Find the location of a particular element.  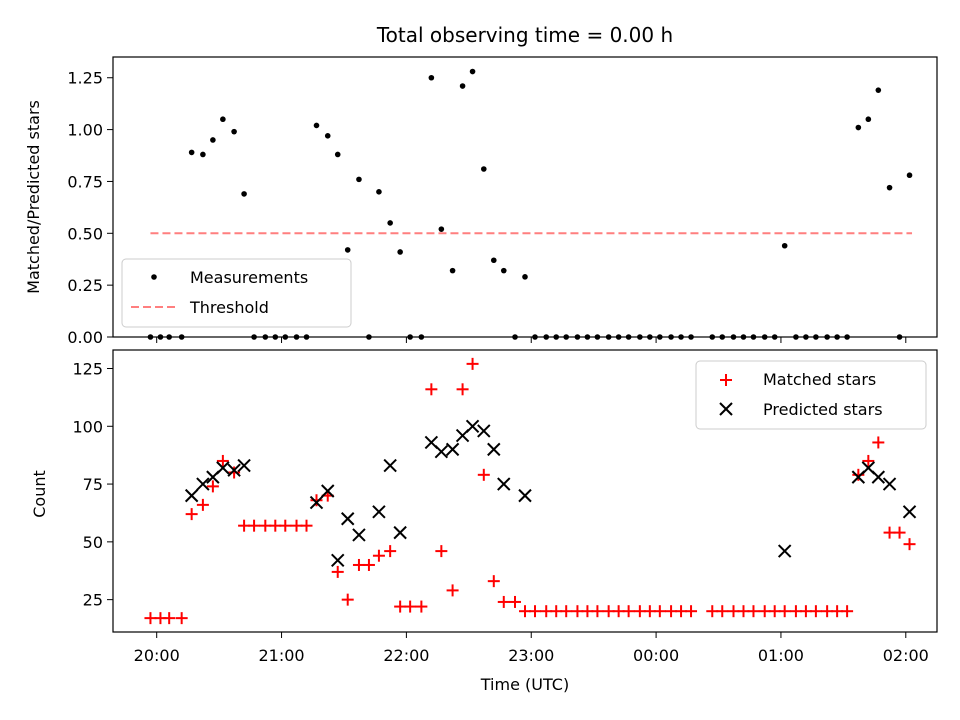

bottom-legend-box is located at coordinates (811, 395).